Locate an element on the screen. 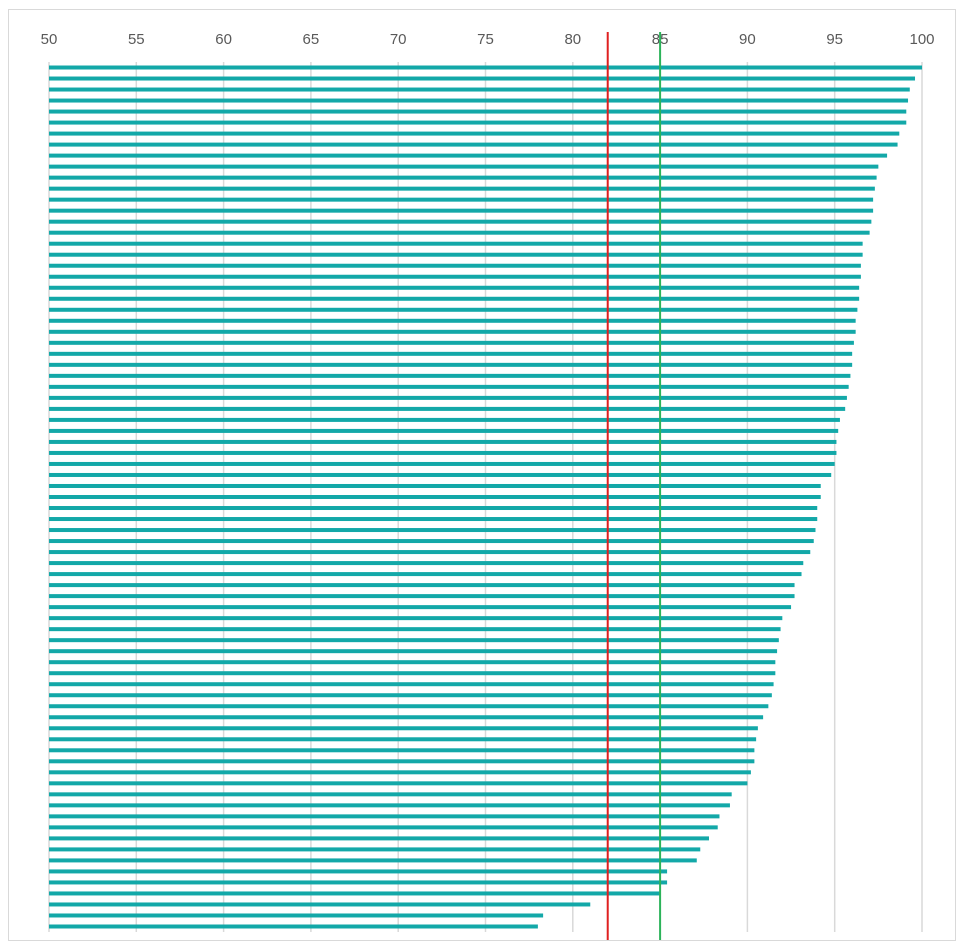 This screenshot has width=957, height=942. x-tick-label: 100 is located at coordinates (921, 39).